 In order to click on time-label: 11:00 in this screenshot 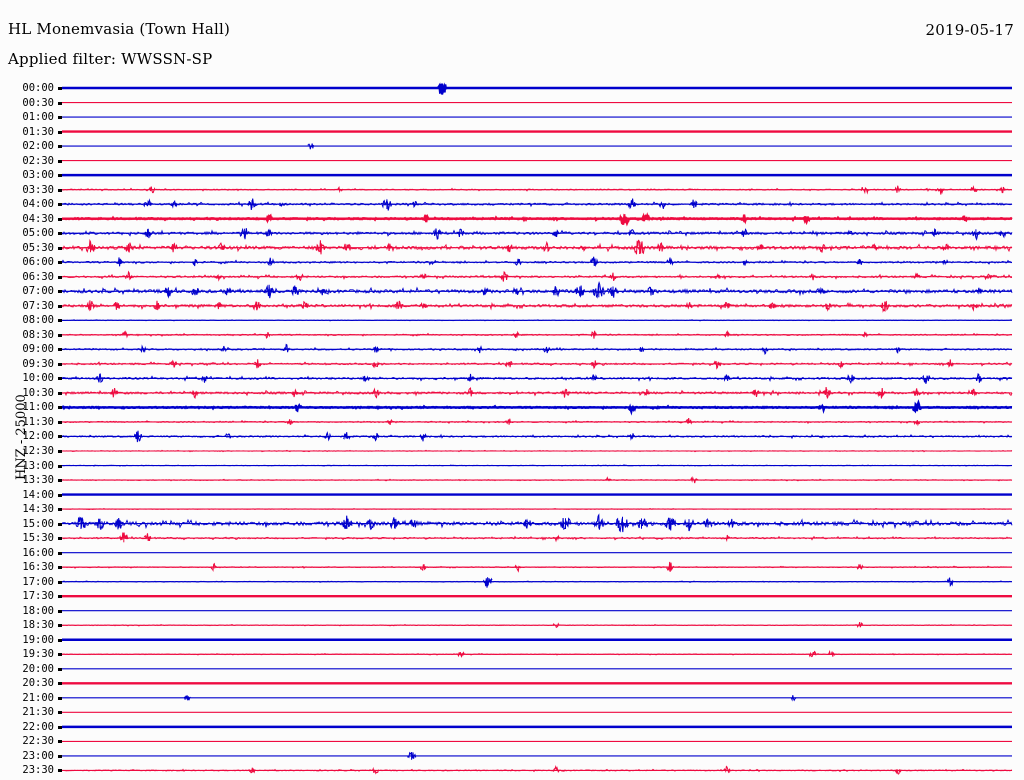, I will do `click(38, 407)`.